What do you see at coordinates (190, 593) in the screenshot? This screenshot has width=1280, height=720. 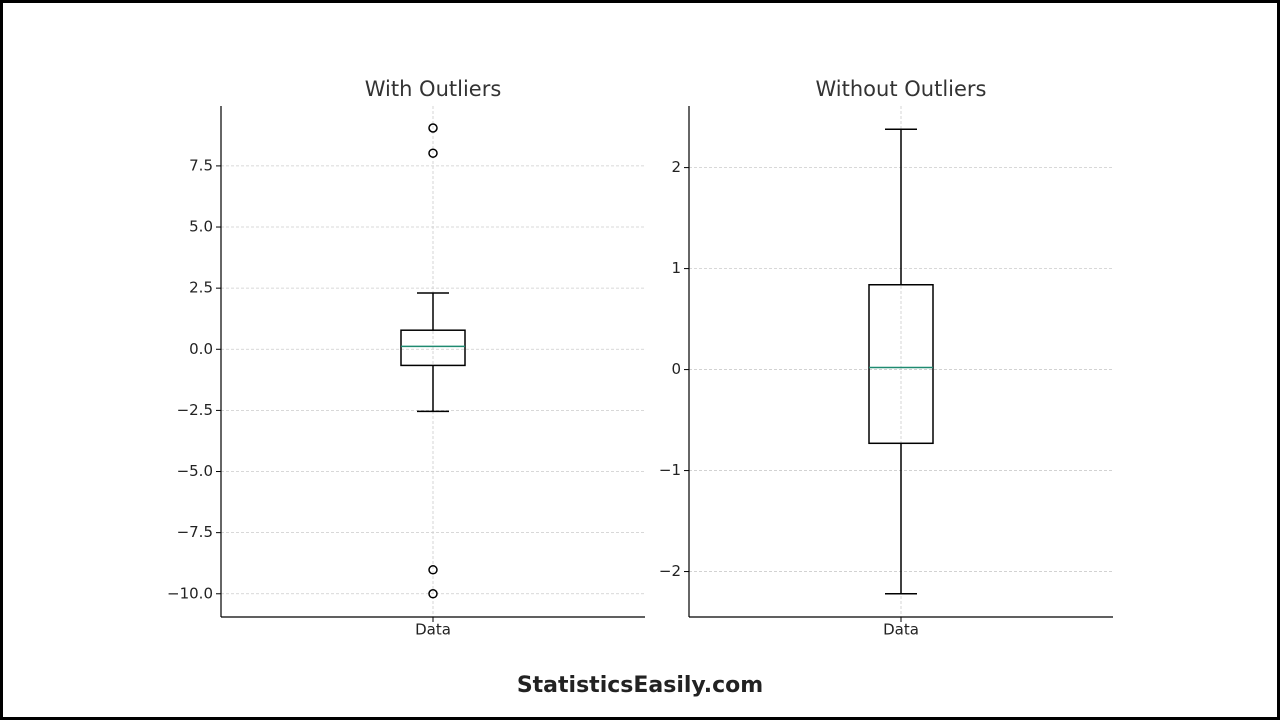 I see `y-tick-label: −10.0` at bounding box center [190, 593].